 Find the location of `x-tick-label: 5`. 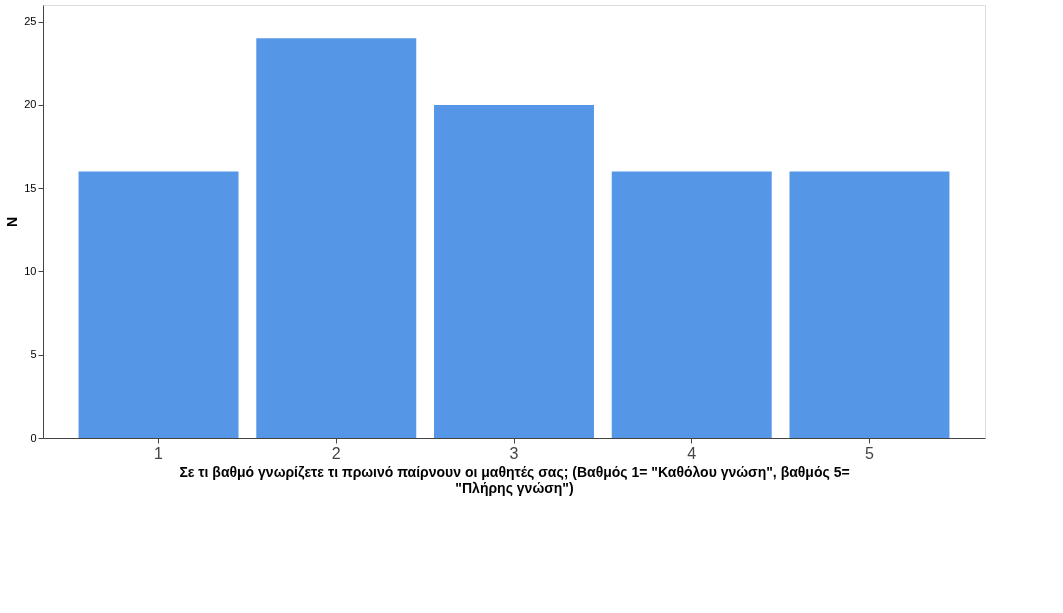

x-tick-label: 5 is located at coordinates (870, 453).